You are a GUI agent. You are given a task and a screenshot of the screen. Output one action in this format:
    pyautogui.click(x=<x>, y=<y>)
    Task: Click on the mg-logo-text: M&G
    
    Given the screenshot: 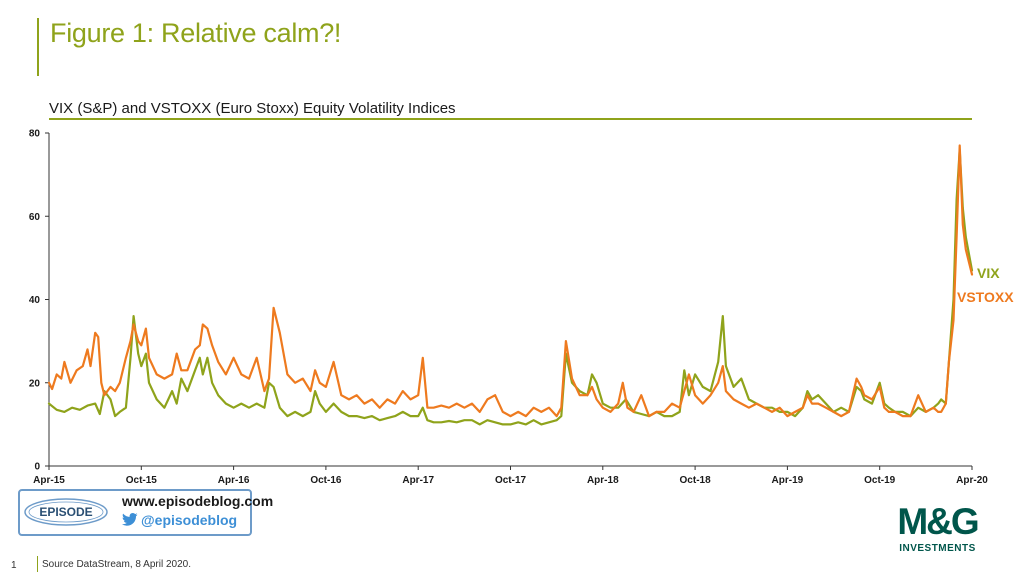 What is the action you would take?
    pyautogui.click(x=938, y=521)
    